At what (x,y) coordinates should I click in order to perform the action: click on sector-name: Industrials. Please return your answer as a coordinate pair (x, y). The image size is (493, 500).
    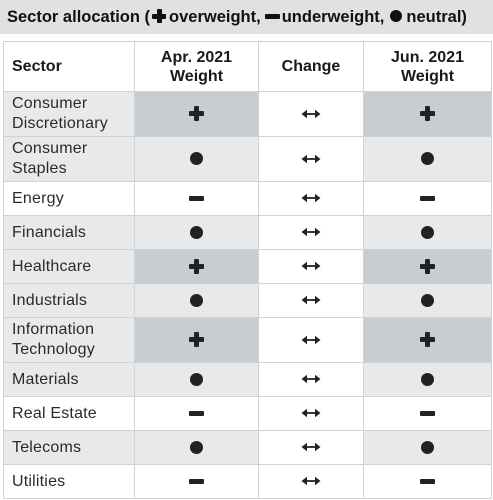
    Looking at the image, I should click on (69, 300).